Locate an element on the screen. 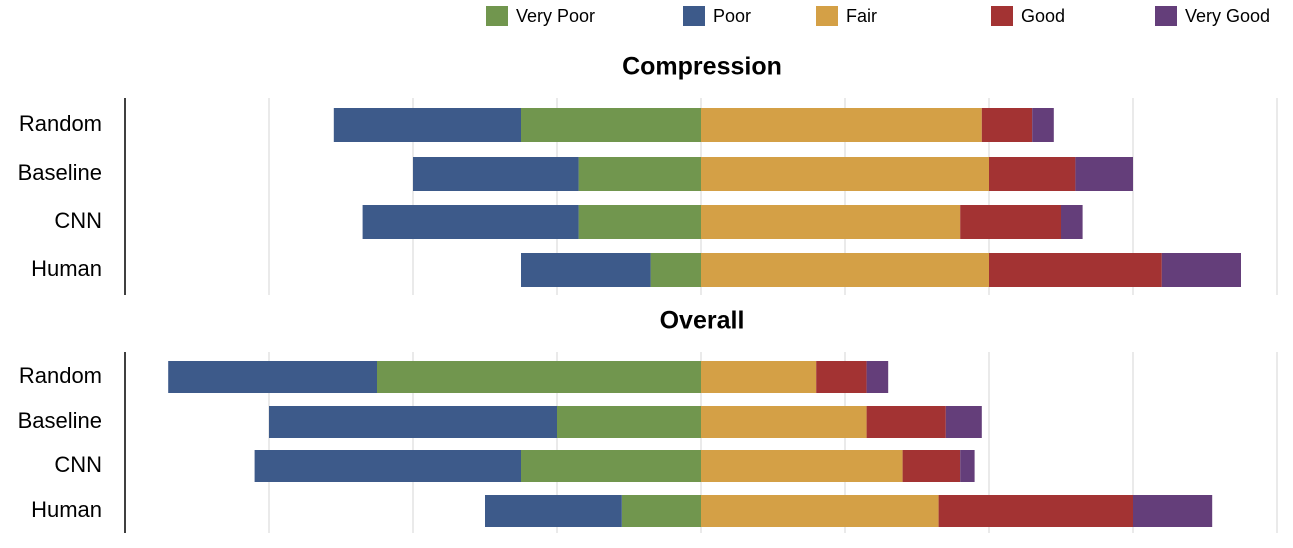 This screenshot has height=548, width=1293. chart-title: Compression is located at coordinates (702, 67).